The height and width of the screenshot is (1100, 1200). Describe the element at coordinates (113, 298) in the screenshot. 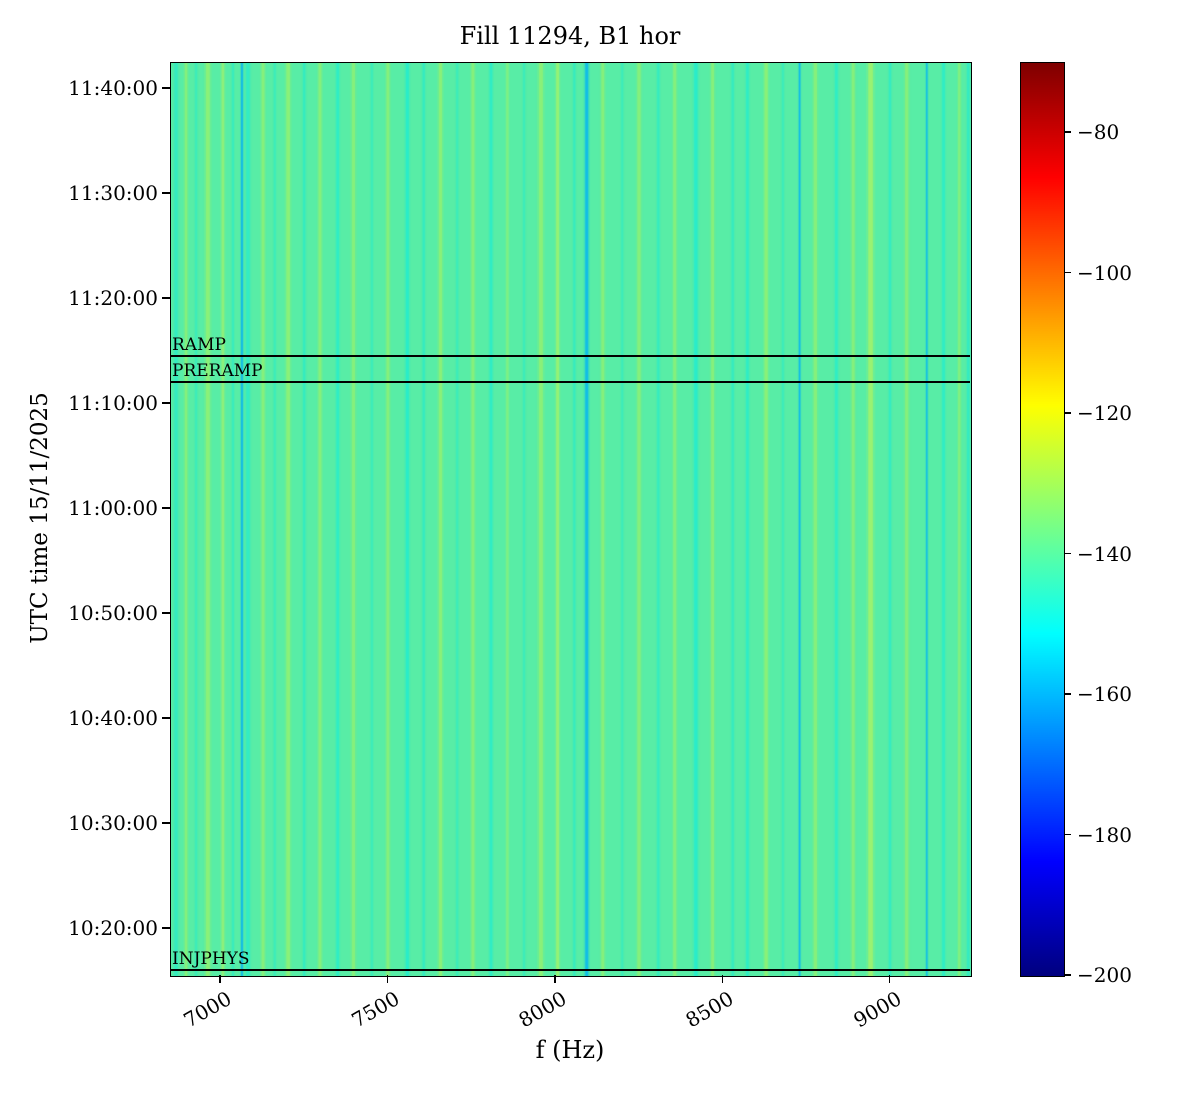

I see `y-tick-label: 11:20:00` at that location.